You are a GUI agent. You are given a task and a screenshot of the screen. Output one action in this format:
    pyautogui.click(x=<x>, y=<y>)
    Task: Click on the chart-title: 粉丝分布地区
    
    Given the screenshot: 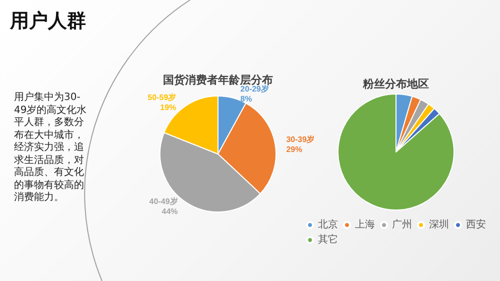 What is the action you would take?
    pyautogui.click(x=395, y=84)
    